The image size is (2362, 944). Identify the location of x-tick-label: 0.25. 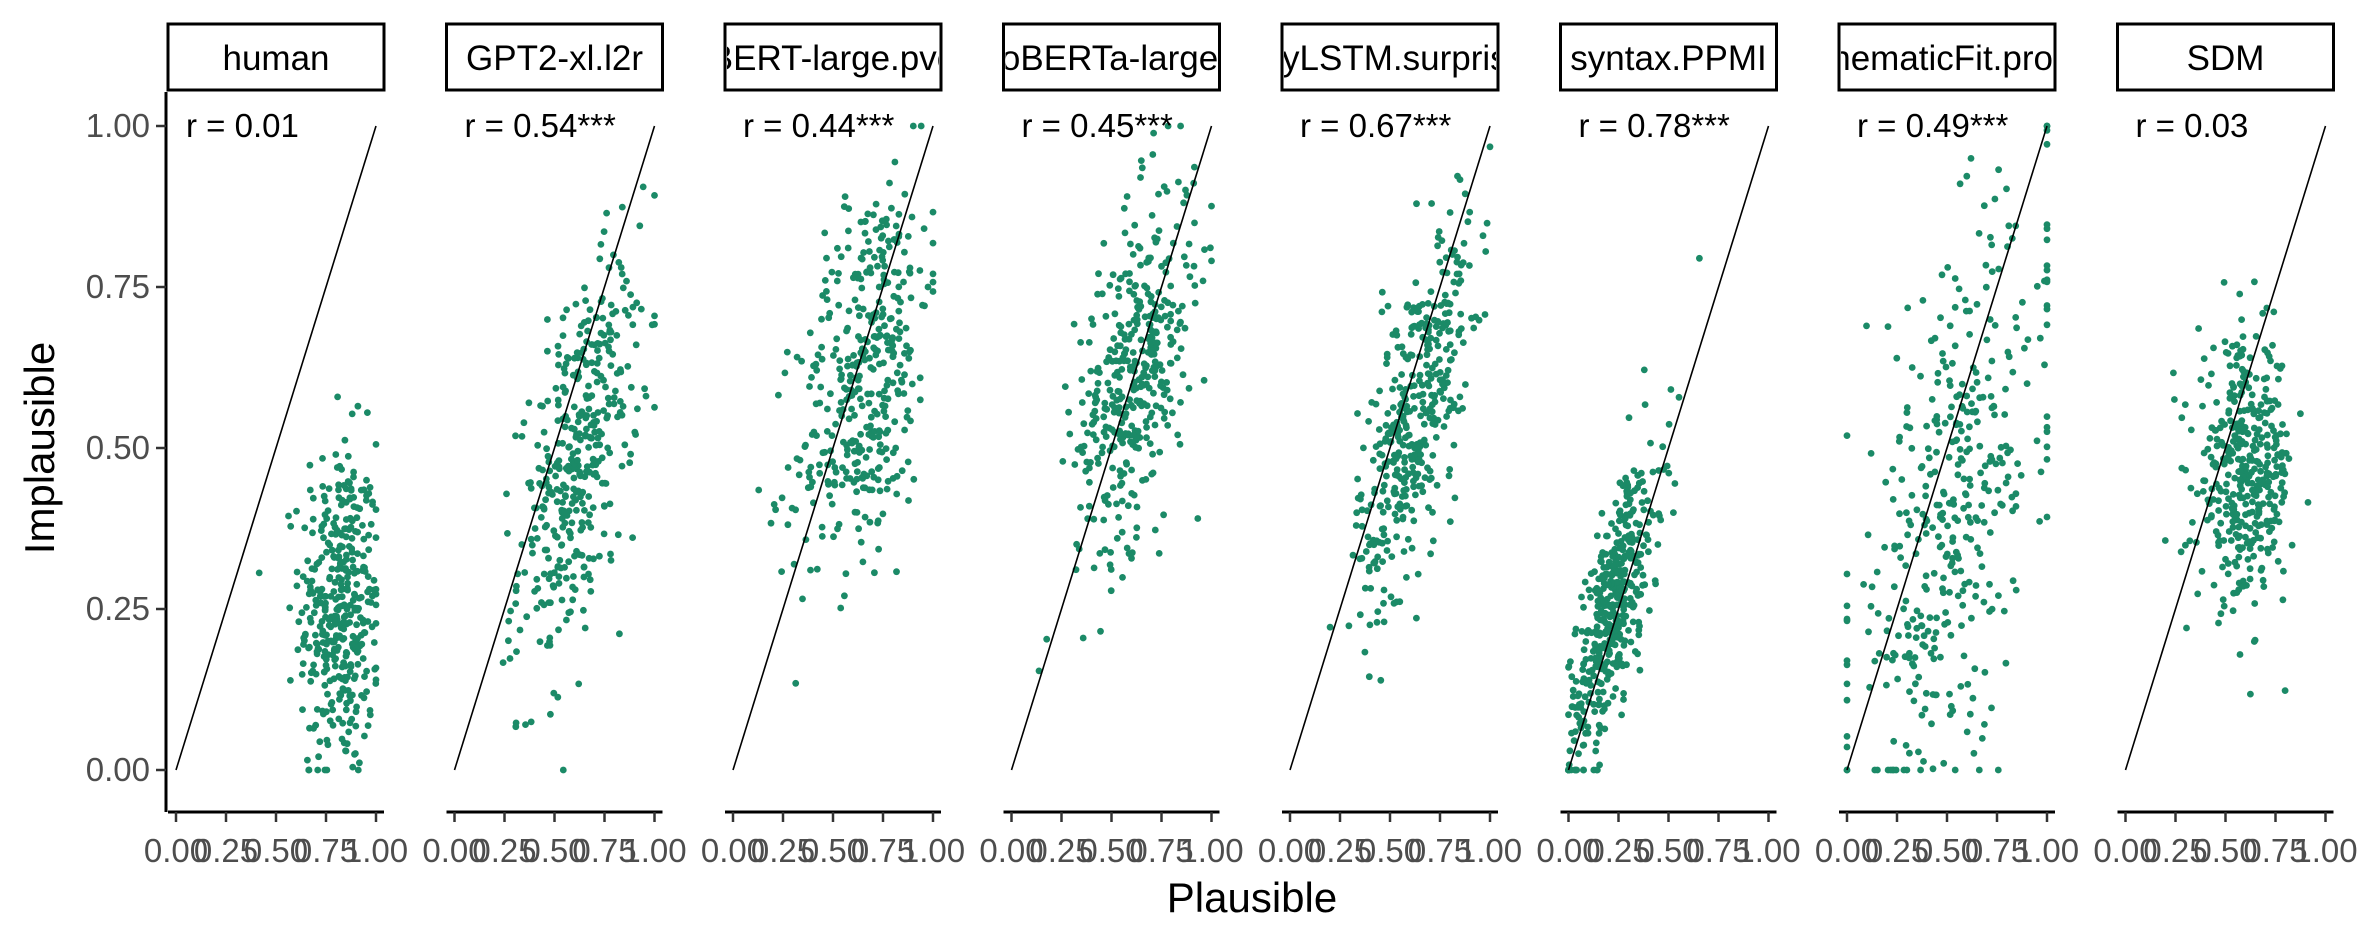
(783, 850).